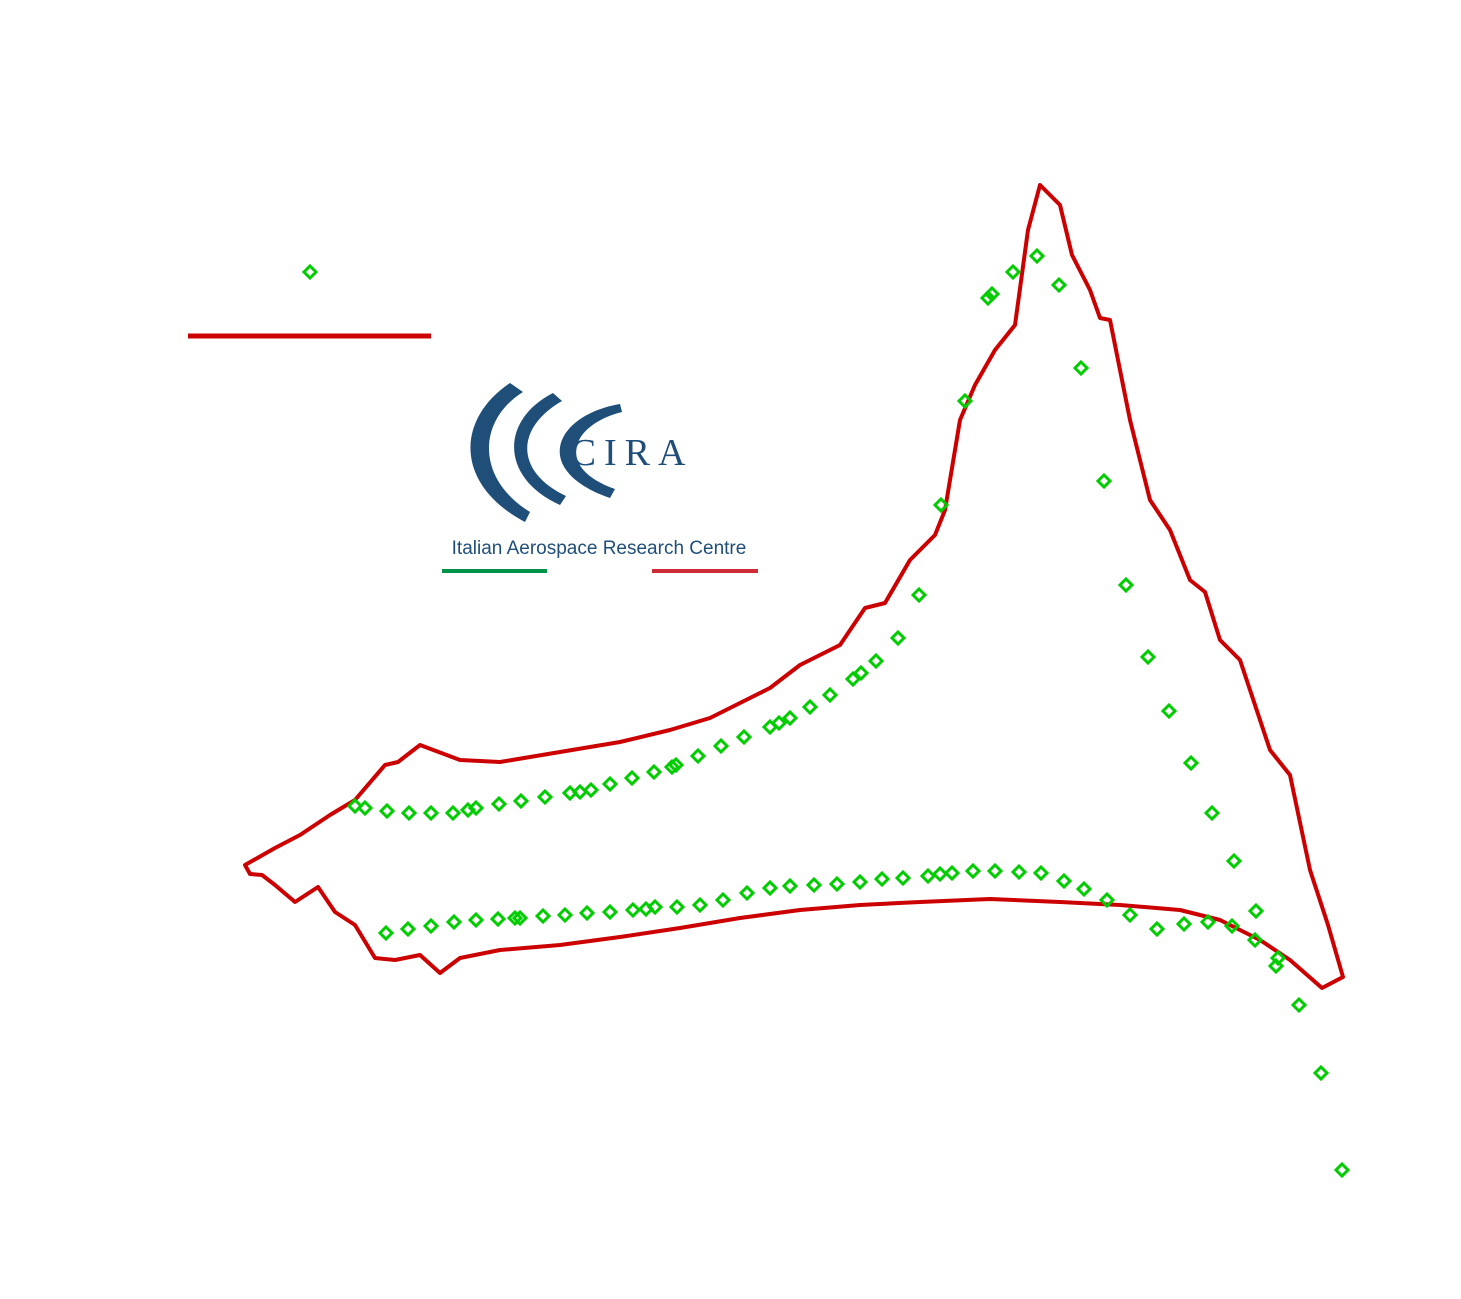 This screenshot has width=1461, height=1299. Describe the element at coordinates (632, 453) in the screenshot. I see `logo-name: CIRA` at that location.